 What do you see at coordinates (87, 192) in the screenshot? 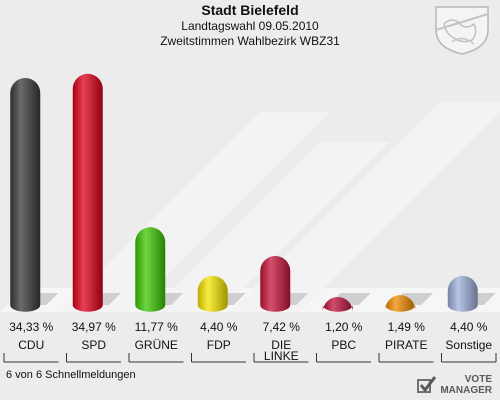
I see `bar-spd` at bounding box center [87, 192].